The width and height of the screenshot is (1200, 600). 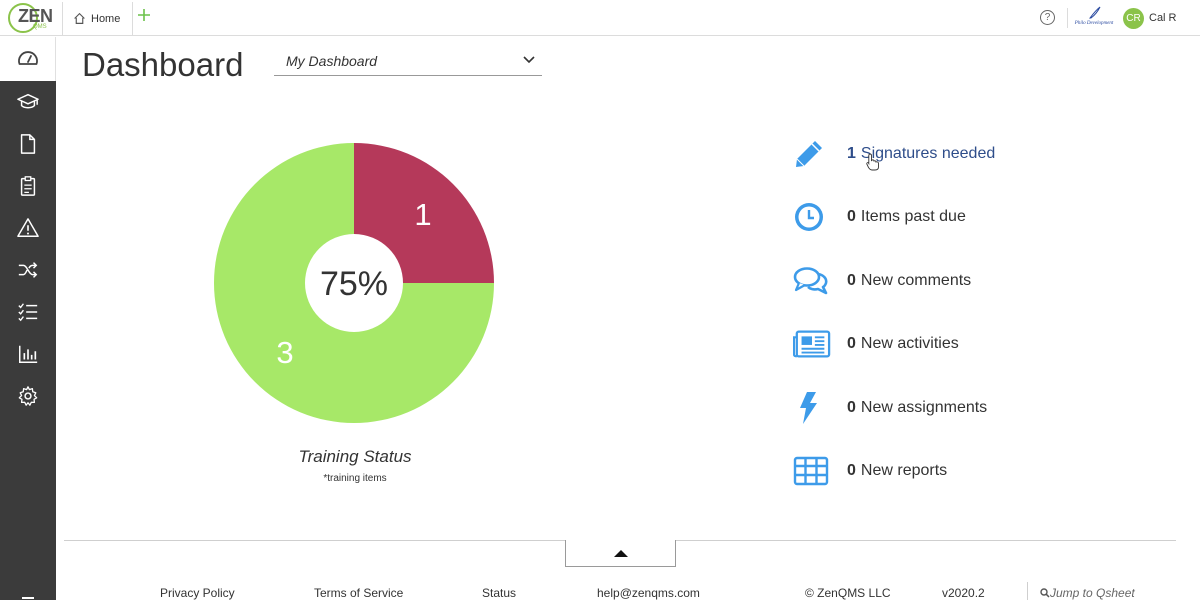 I want to click on pie-slice-incomplete, so click(x=424, y=213).